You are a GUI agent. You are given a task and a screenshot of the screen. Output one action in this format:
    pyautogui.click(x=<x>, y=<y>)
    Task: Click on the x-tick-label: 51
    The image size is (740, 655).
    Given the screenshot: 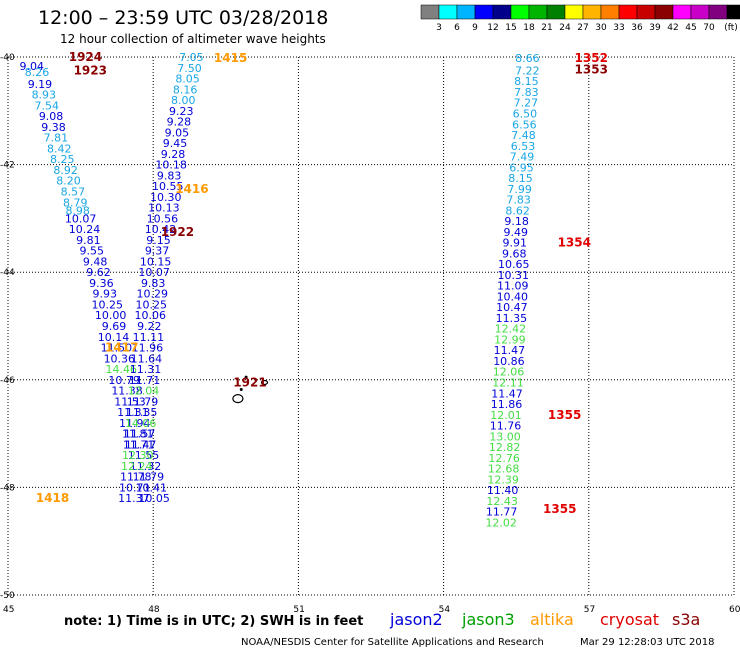 What is the action you would take?
    pyautogui.click(x=298, y=610)
    